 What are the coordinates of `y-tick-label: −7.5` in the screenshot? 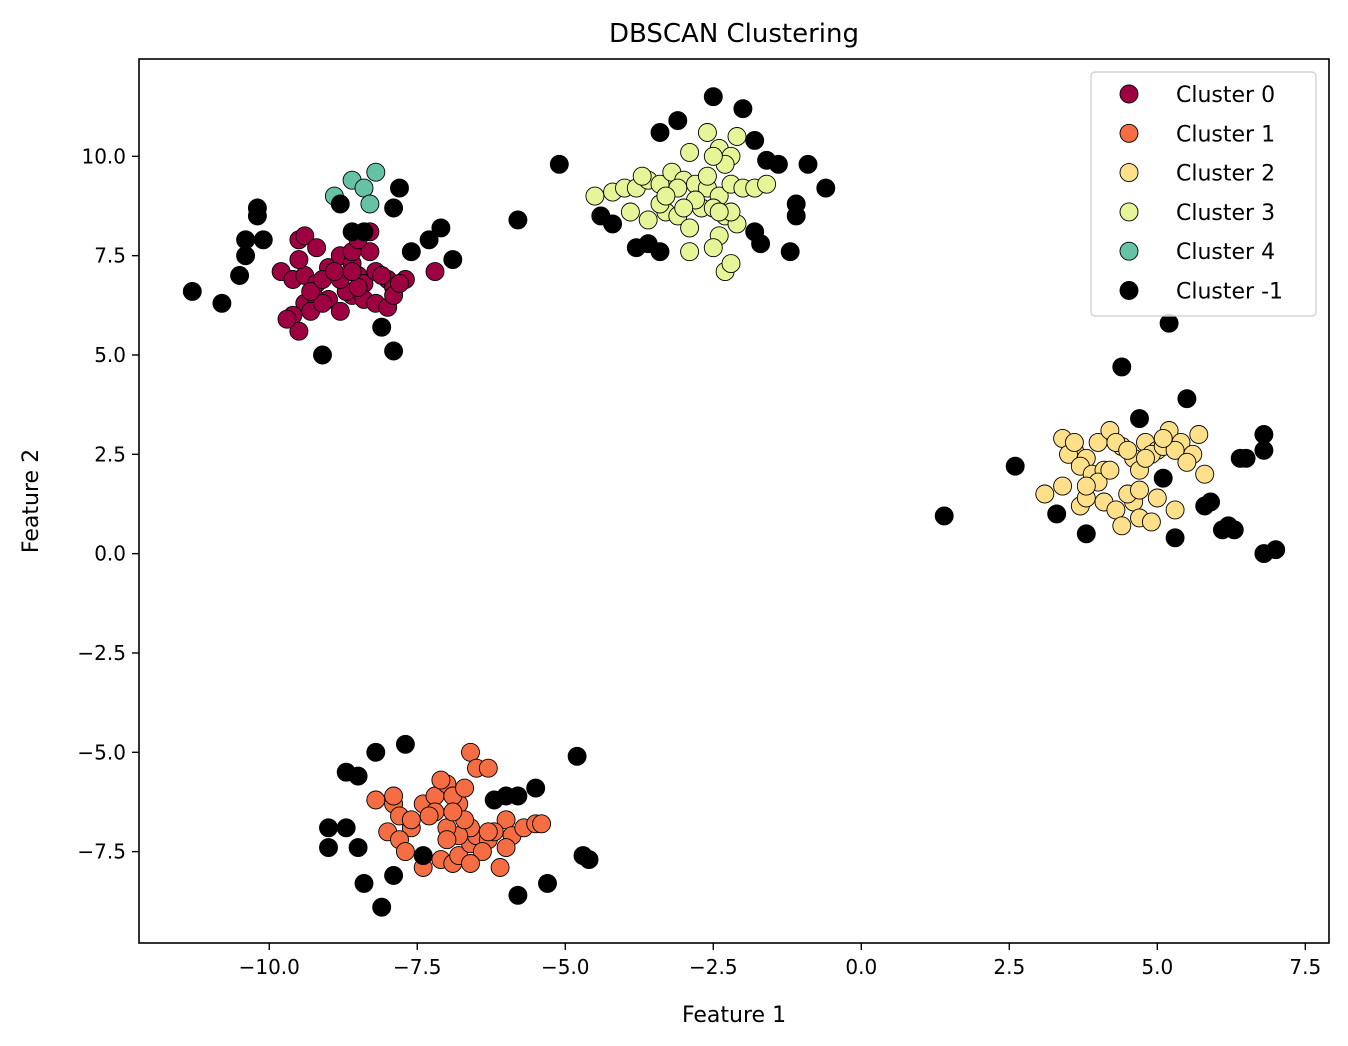 It's located at (101, 852).